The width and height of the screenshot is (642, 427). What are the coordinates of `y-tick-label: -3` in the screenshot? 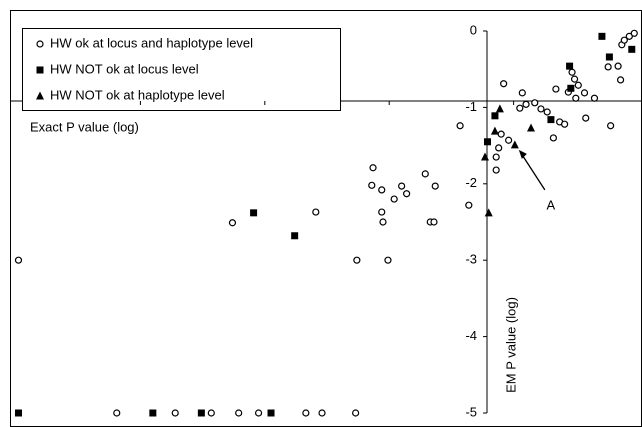 It's located at (471, 259).